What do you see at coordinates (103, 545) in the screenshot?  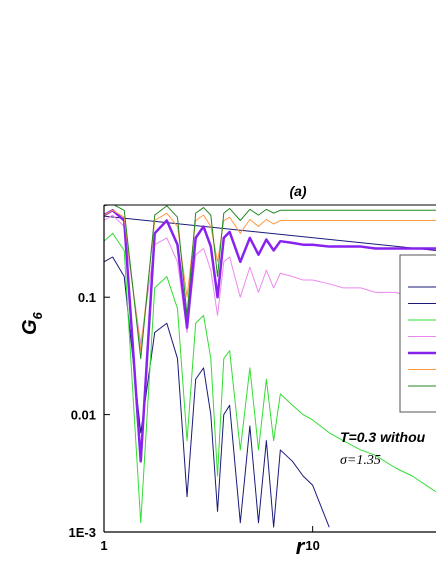 I see `x-tick-label: 1` at bounding box center [103, 545].